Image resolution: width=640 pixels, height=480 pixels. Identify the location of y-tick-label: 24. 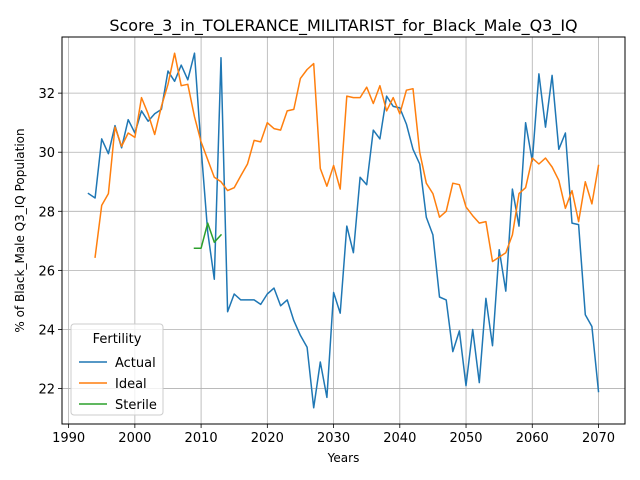
(46, 330).